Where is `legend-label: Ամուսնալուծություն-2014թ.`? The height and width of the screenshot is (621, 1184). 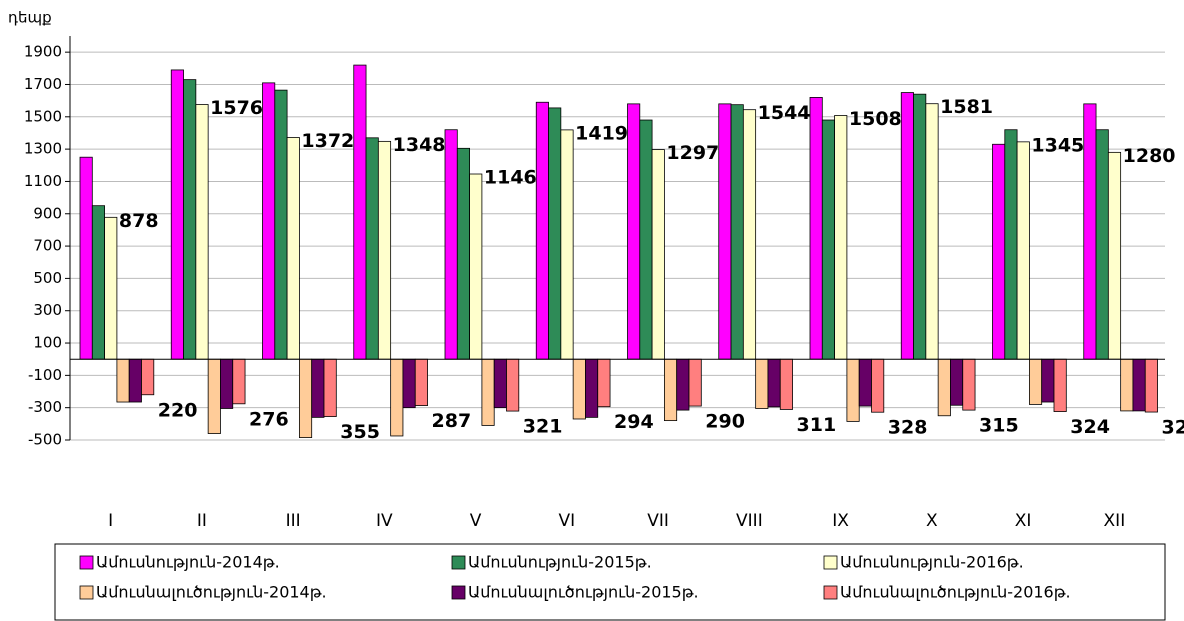
legend-label: Ամուսնալուծություն-2014թ. is located at coordinates (211, 592).